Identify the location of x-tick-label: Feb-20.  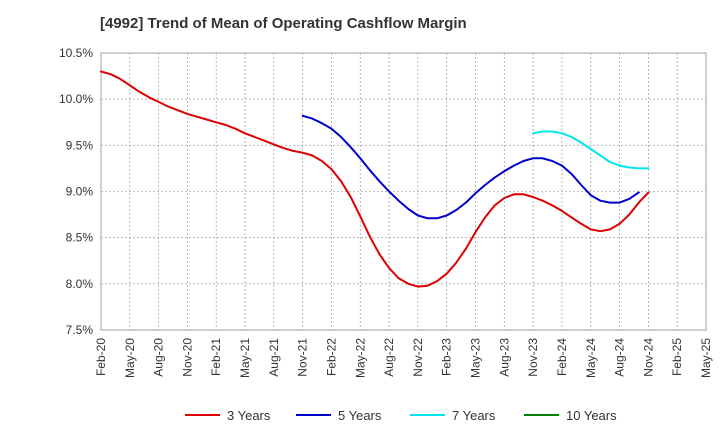
(101, 357).